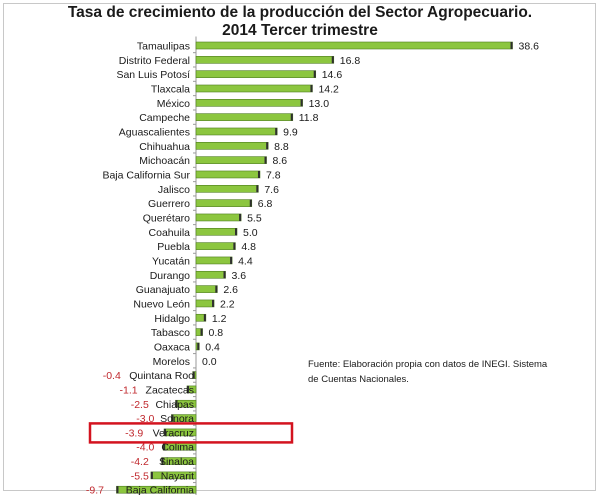 This screenshot has width=600, height=495. Describe the element at coordinates (265, 204) in the screenshot. I see `value-label: 6.8` at that location.